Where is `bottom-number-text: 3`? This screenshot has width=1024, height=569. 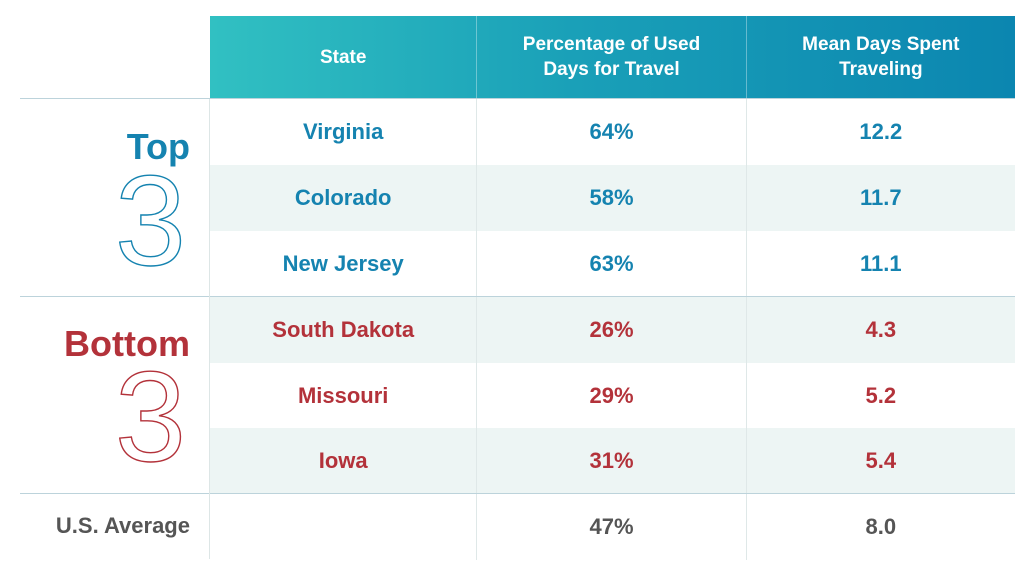
bottom-number-text: 3 is located at coordinates (150, 413).